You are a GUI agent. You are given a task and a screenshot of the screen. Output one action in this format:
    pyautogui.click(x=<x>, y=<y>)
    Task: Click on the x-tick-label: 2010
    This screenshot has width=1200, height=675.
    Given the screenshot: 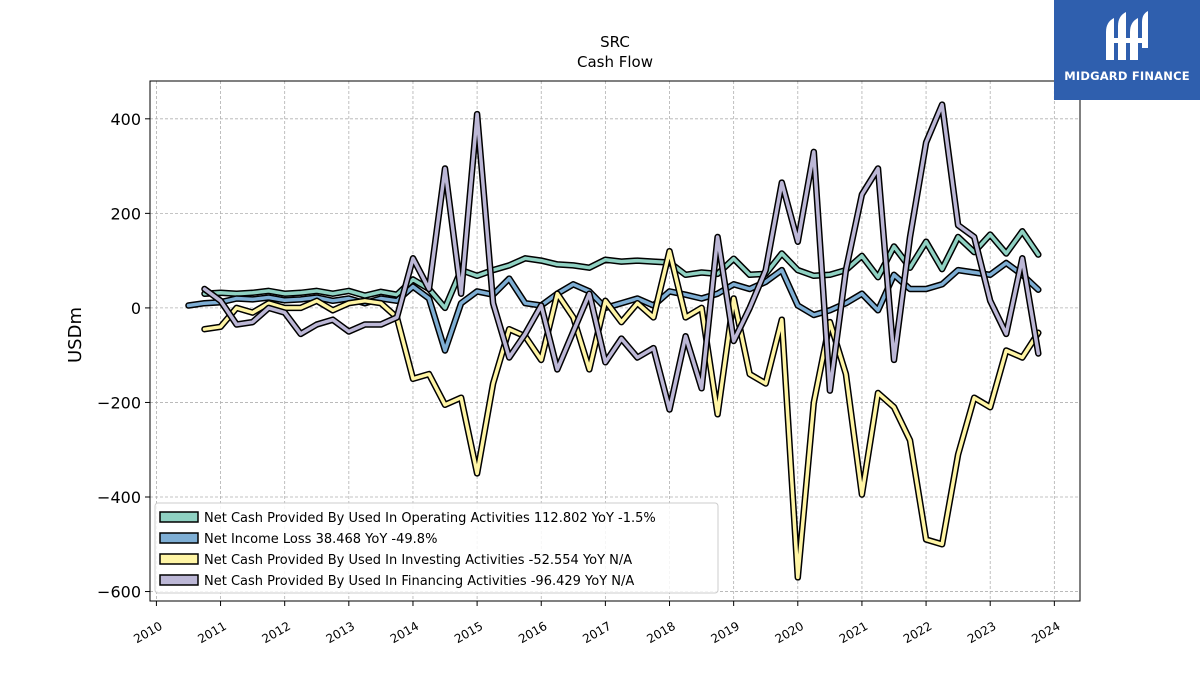 What is the action you would take?
    pyautogui.click(x=147, y=632)
    